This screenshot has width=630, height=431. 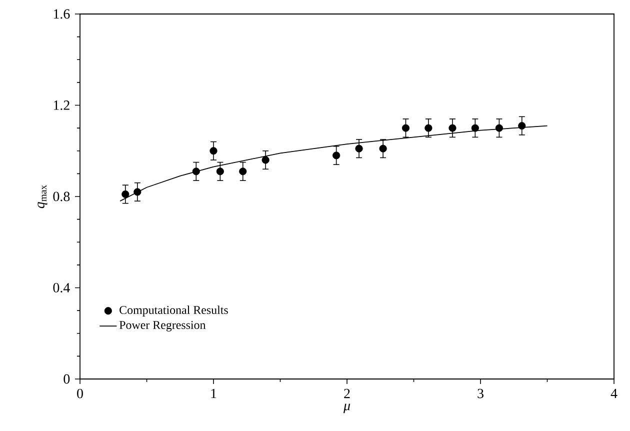 I want to click on line-series, so click(x=334, y=163).